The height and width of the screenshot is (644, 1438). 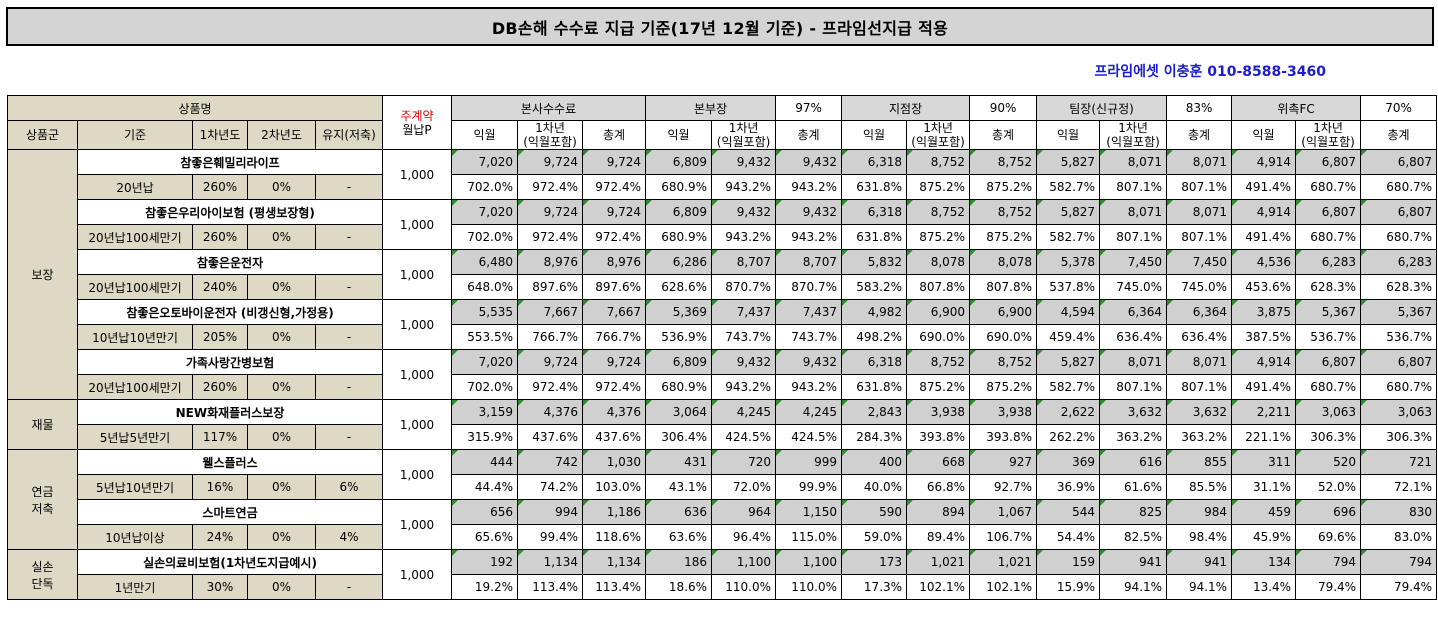 I want to click on amount-cell: 1,030, so click(x=614, y=462).